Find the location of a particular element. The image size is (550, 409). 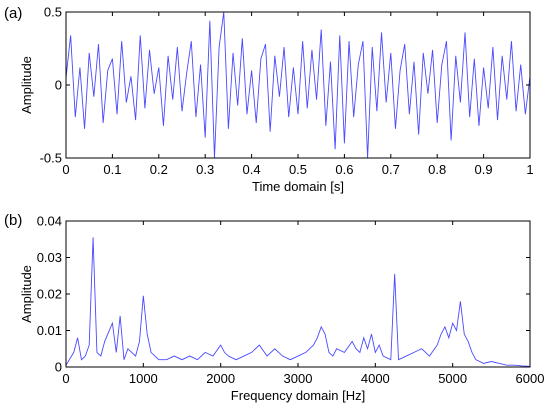

x-tick-label: 1 is located at coordinates (529, 169).